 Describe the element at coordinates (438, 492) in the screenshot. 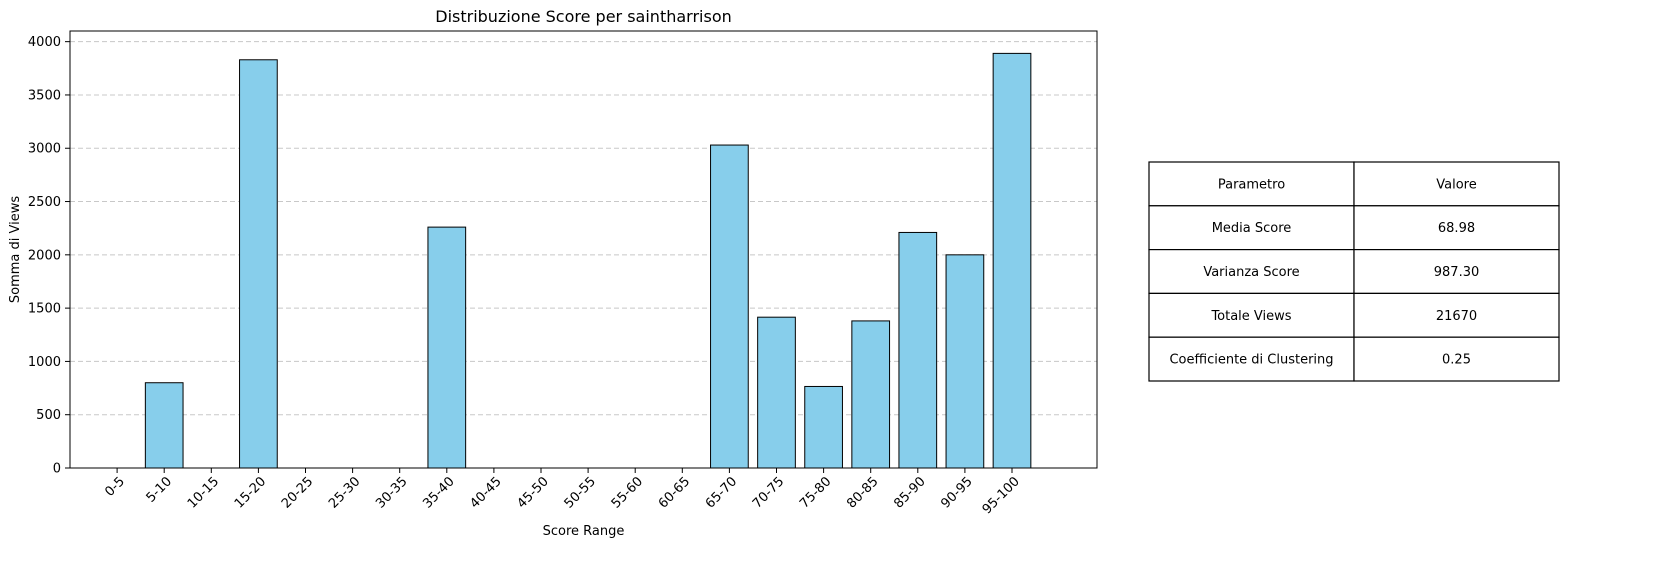

I see `x-tick-label: 35-40` at that location.